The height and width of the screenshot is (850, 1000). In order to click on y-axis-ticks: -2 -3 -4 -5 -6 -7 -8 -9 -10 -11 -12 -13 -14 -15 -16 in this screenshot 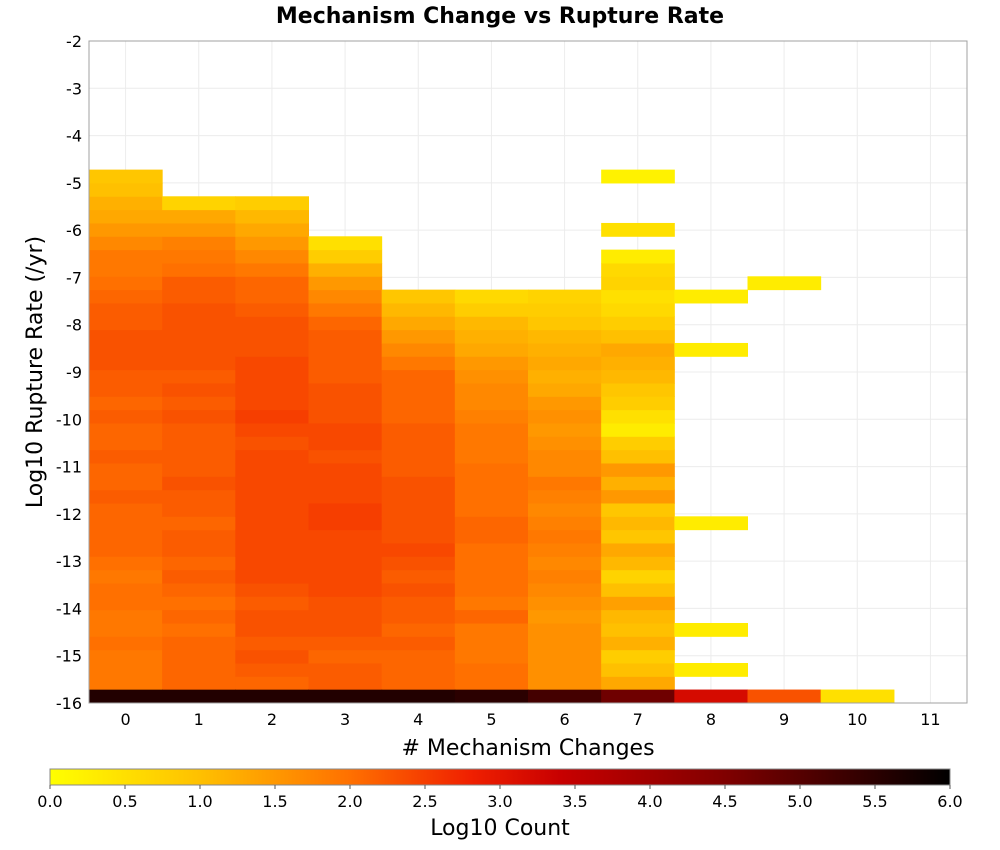, I will do `click(69, 372)`.